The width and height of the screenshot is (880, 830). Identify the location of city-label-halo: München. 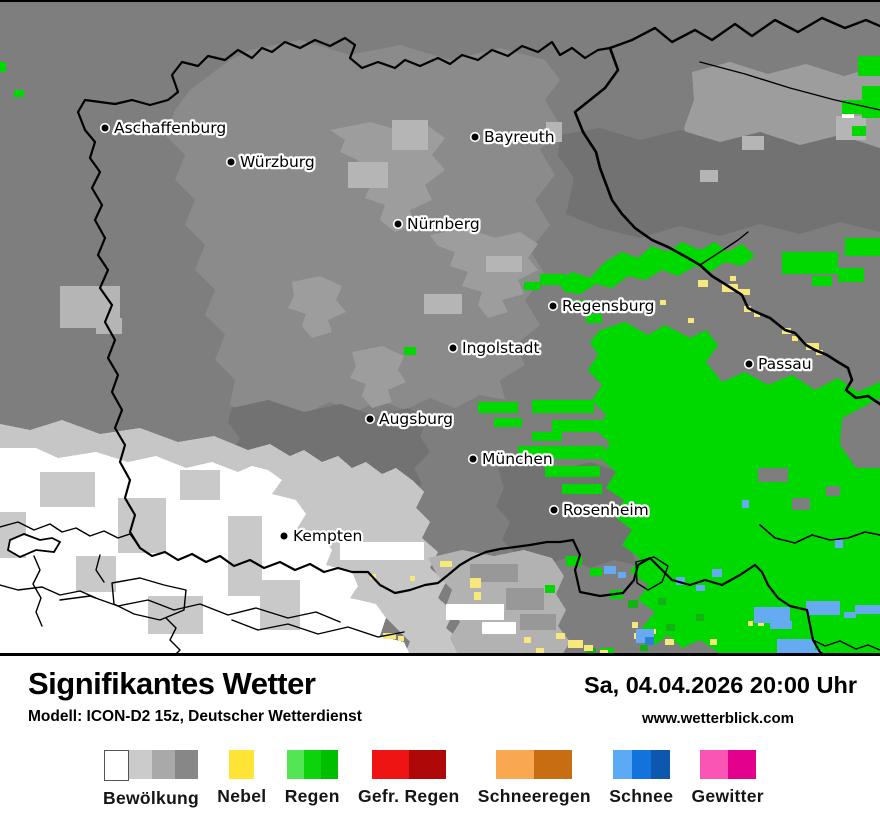
(517, 459).